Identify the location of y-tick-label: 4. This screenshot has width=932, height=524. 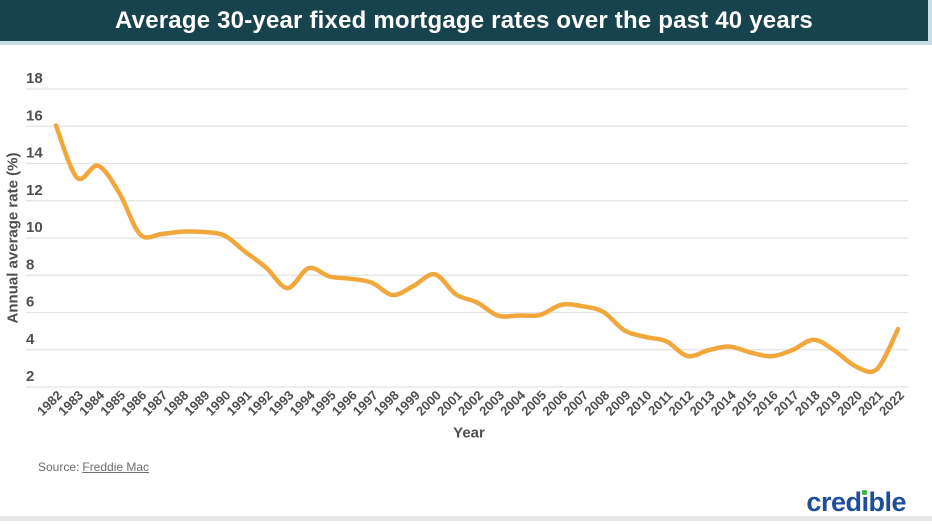
(30, 339).